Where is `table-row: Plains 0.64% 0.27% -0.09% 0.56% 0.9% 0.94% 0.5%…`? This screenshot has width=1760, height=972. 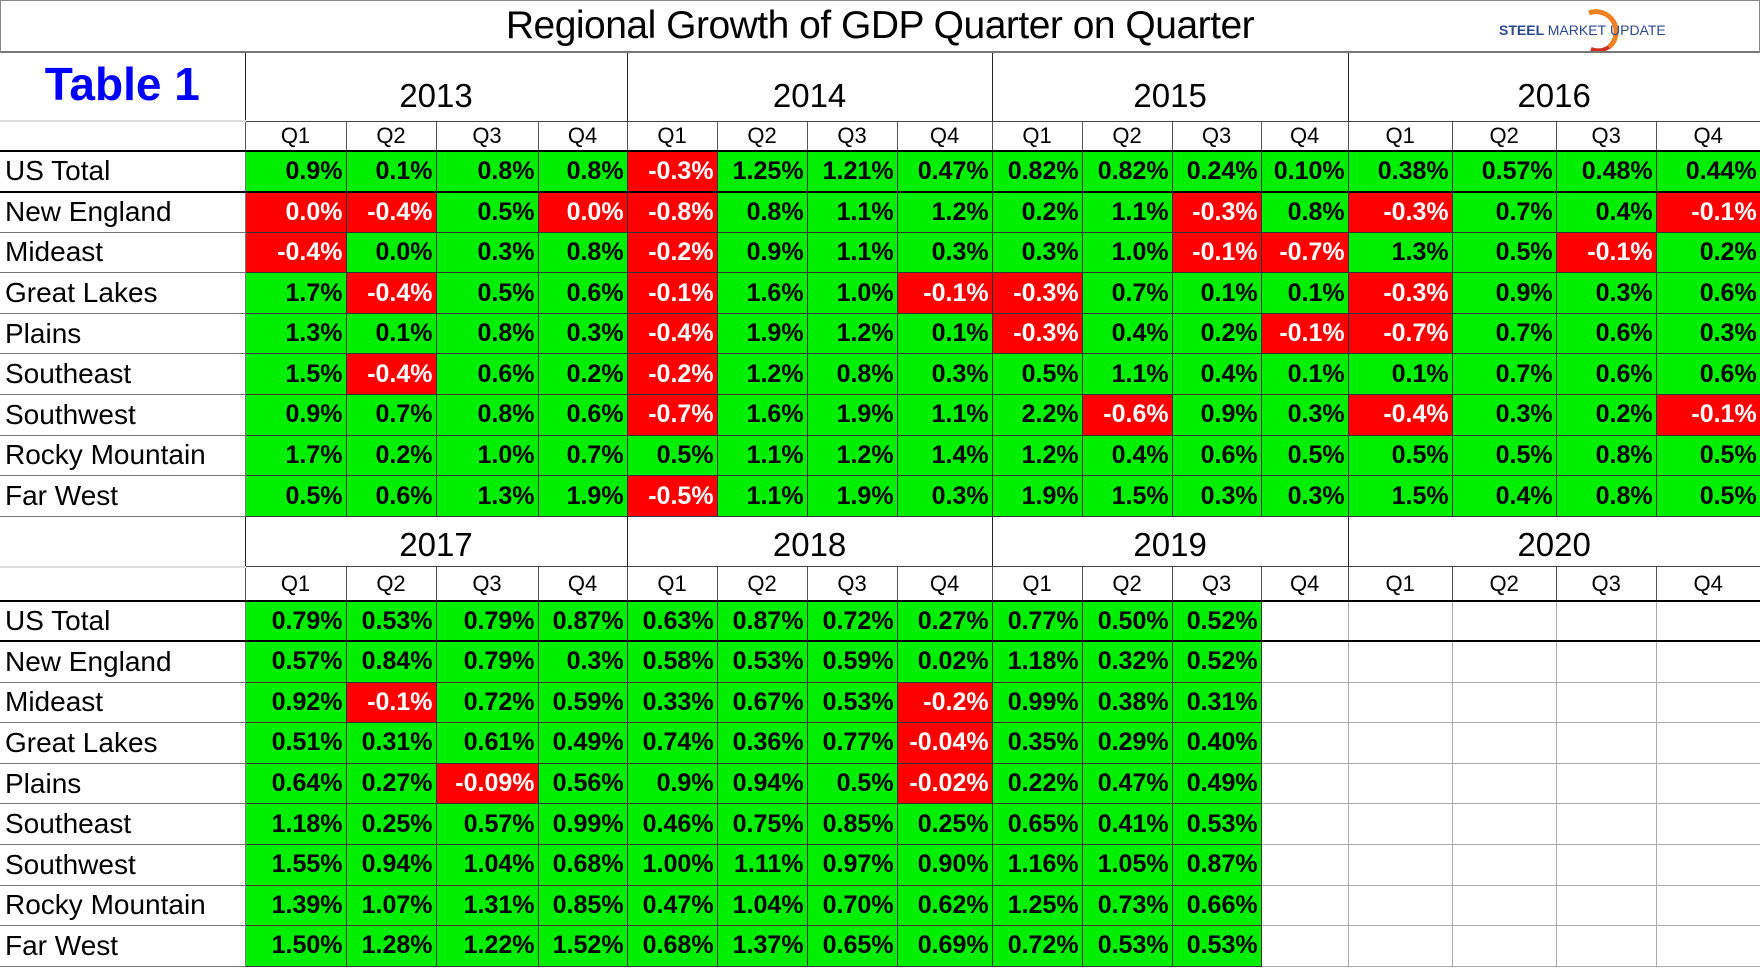
table-row: Plains 0.64% 0.27% -0.09% 0.56% 0.9% 0.94% 0.5%… is located at coordinates (880, 783).